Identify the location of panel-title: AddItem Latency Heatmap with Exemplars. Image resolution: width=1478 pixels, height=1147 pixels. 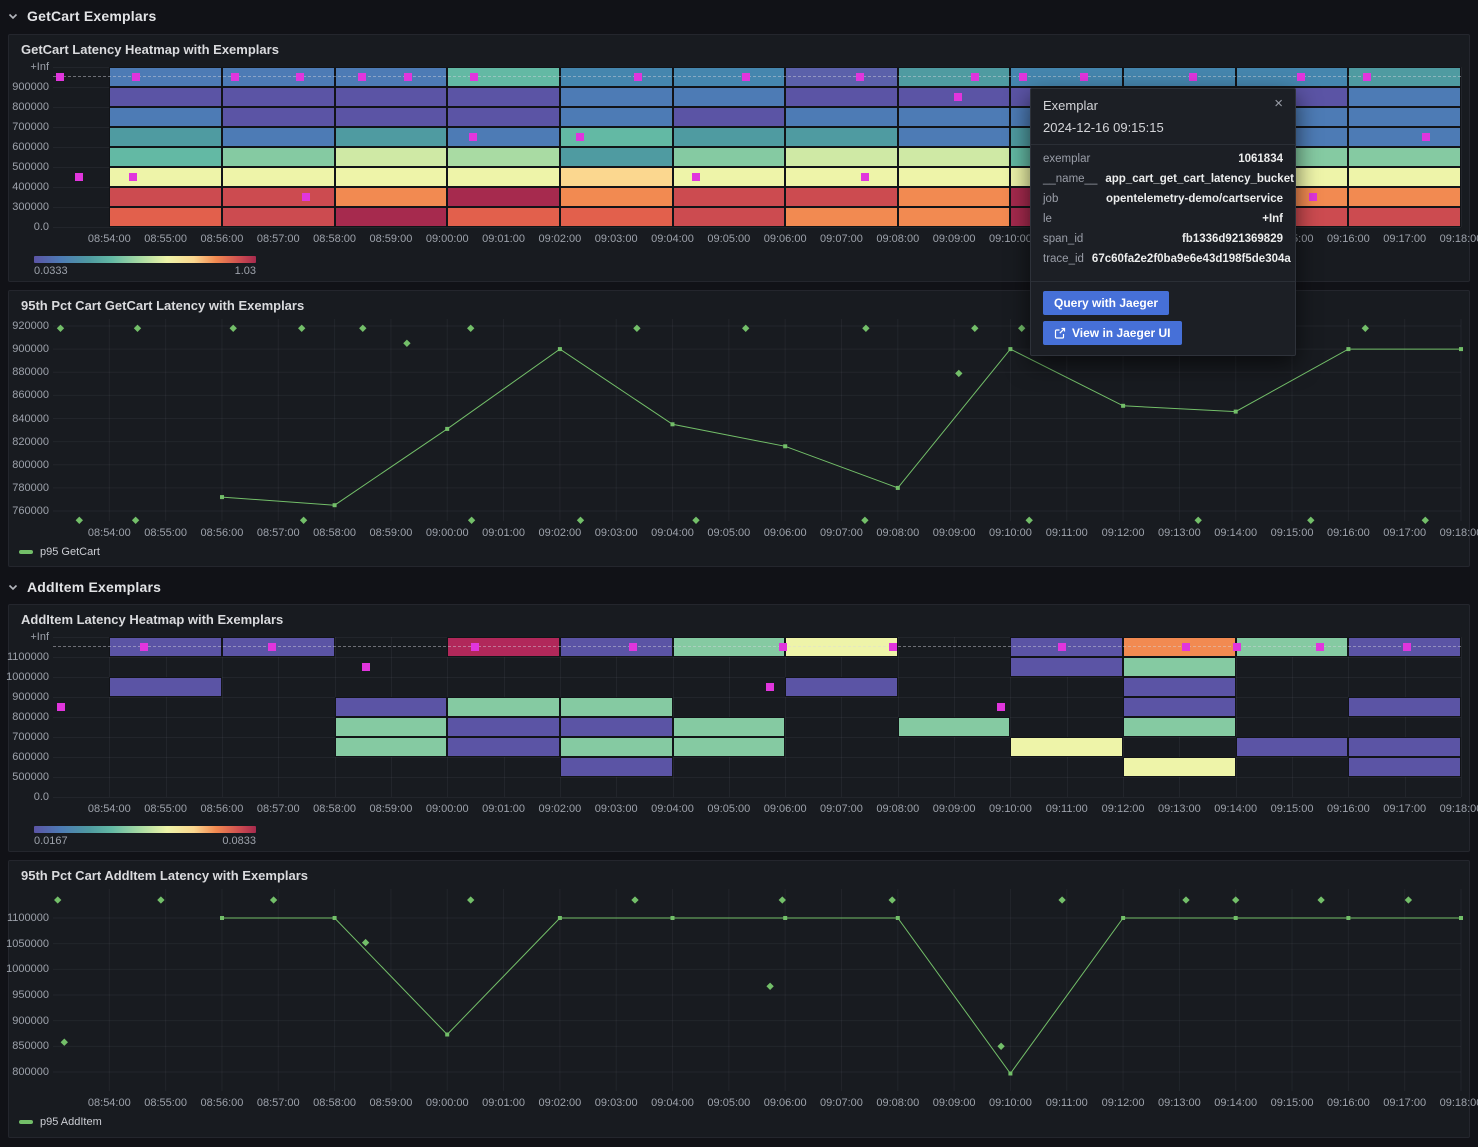
(152, 619).